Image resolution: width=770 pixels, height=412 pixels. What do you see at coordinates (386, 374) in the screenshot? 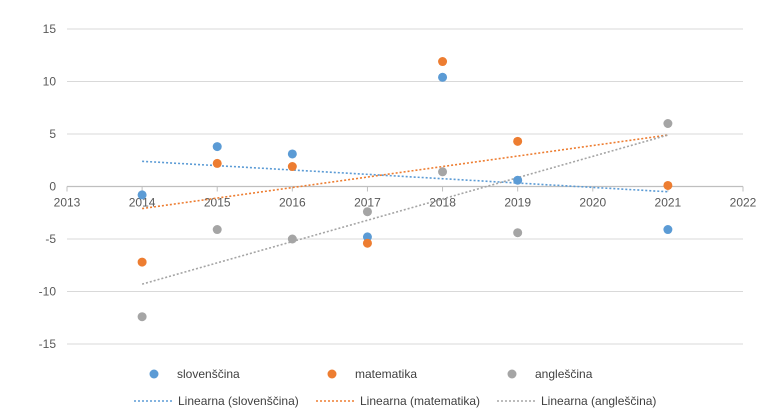
I see `legend-label-matematika: matematika` at bounding box center [386, 374].